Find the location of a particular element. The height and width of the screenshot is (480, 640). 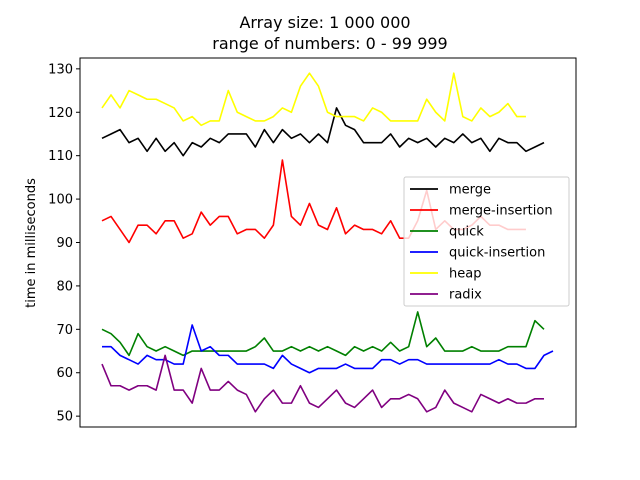

legend-label-radix: radix is located at coordinates (465, 295).